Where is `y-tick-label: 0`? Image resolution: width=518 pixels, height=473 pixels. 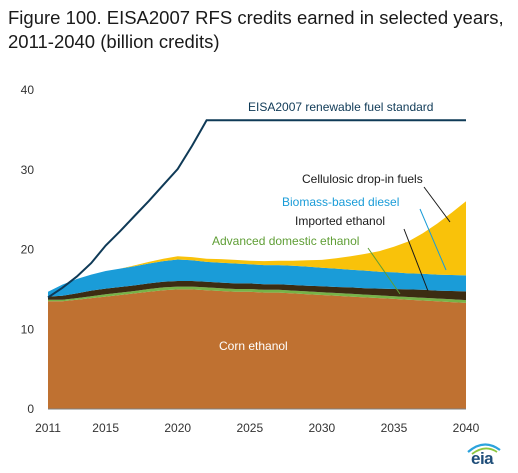 y-tick-label: 0 is located at coordinates (30, 409).